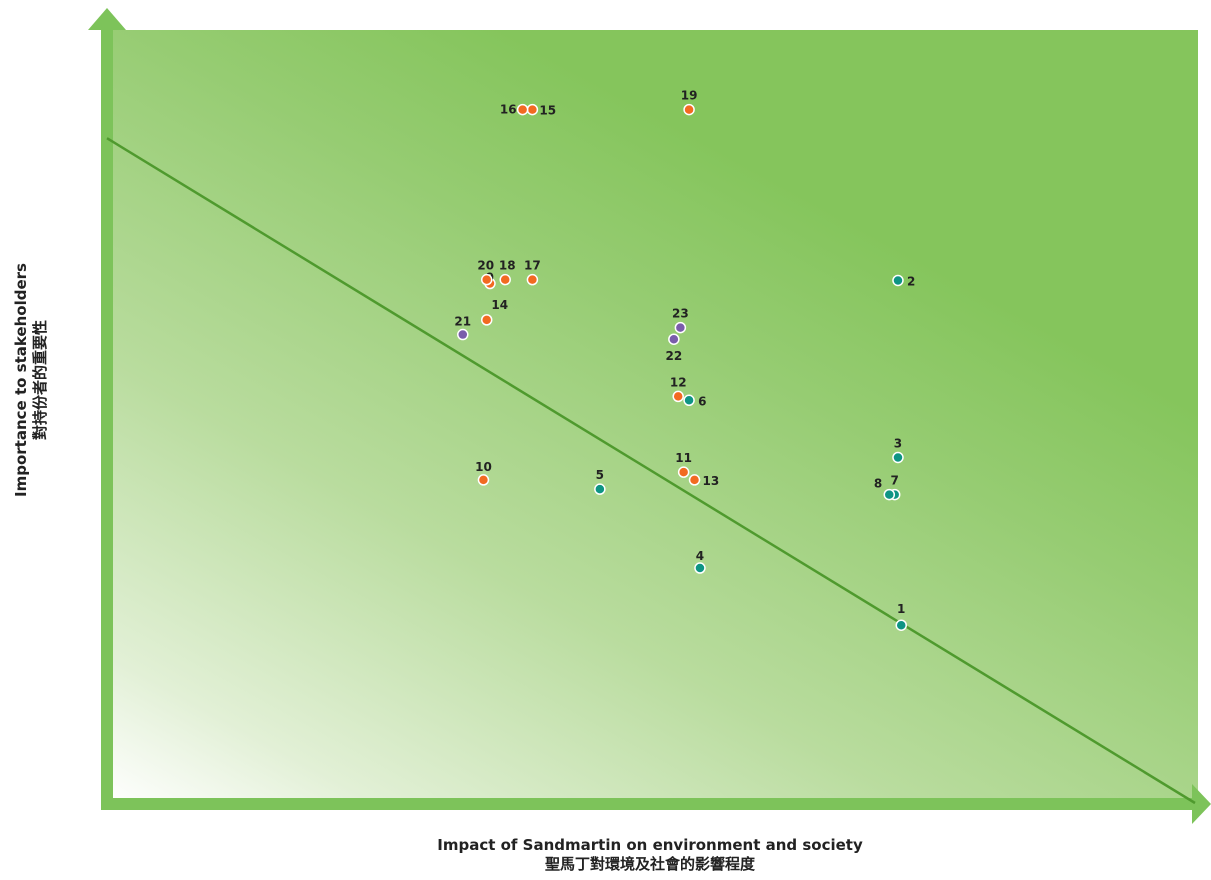 Image resolution: width=1211 pixels, height=880 pixels. Describe the element at coordinates (40, 380) in the screenshot. I see `y-axis-label-zh: 對持份者的重要性` at that location.